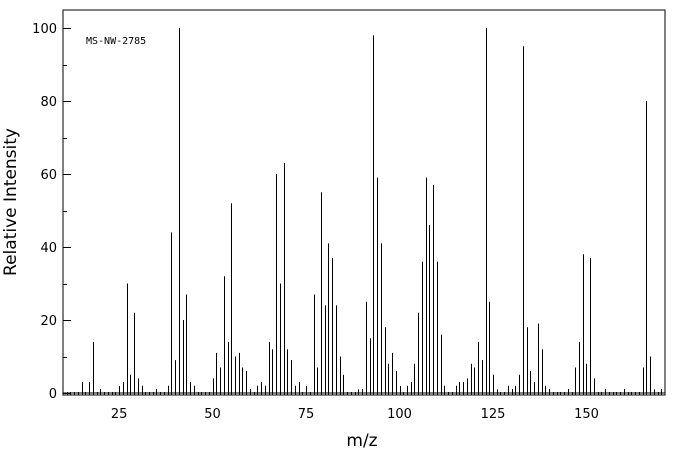  What do you see at coordinates (306, 414) in the screenshot?
I see `x-tick-label-75: 75` at bounding box center [306, 414].